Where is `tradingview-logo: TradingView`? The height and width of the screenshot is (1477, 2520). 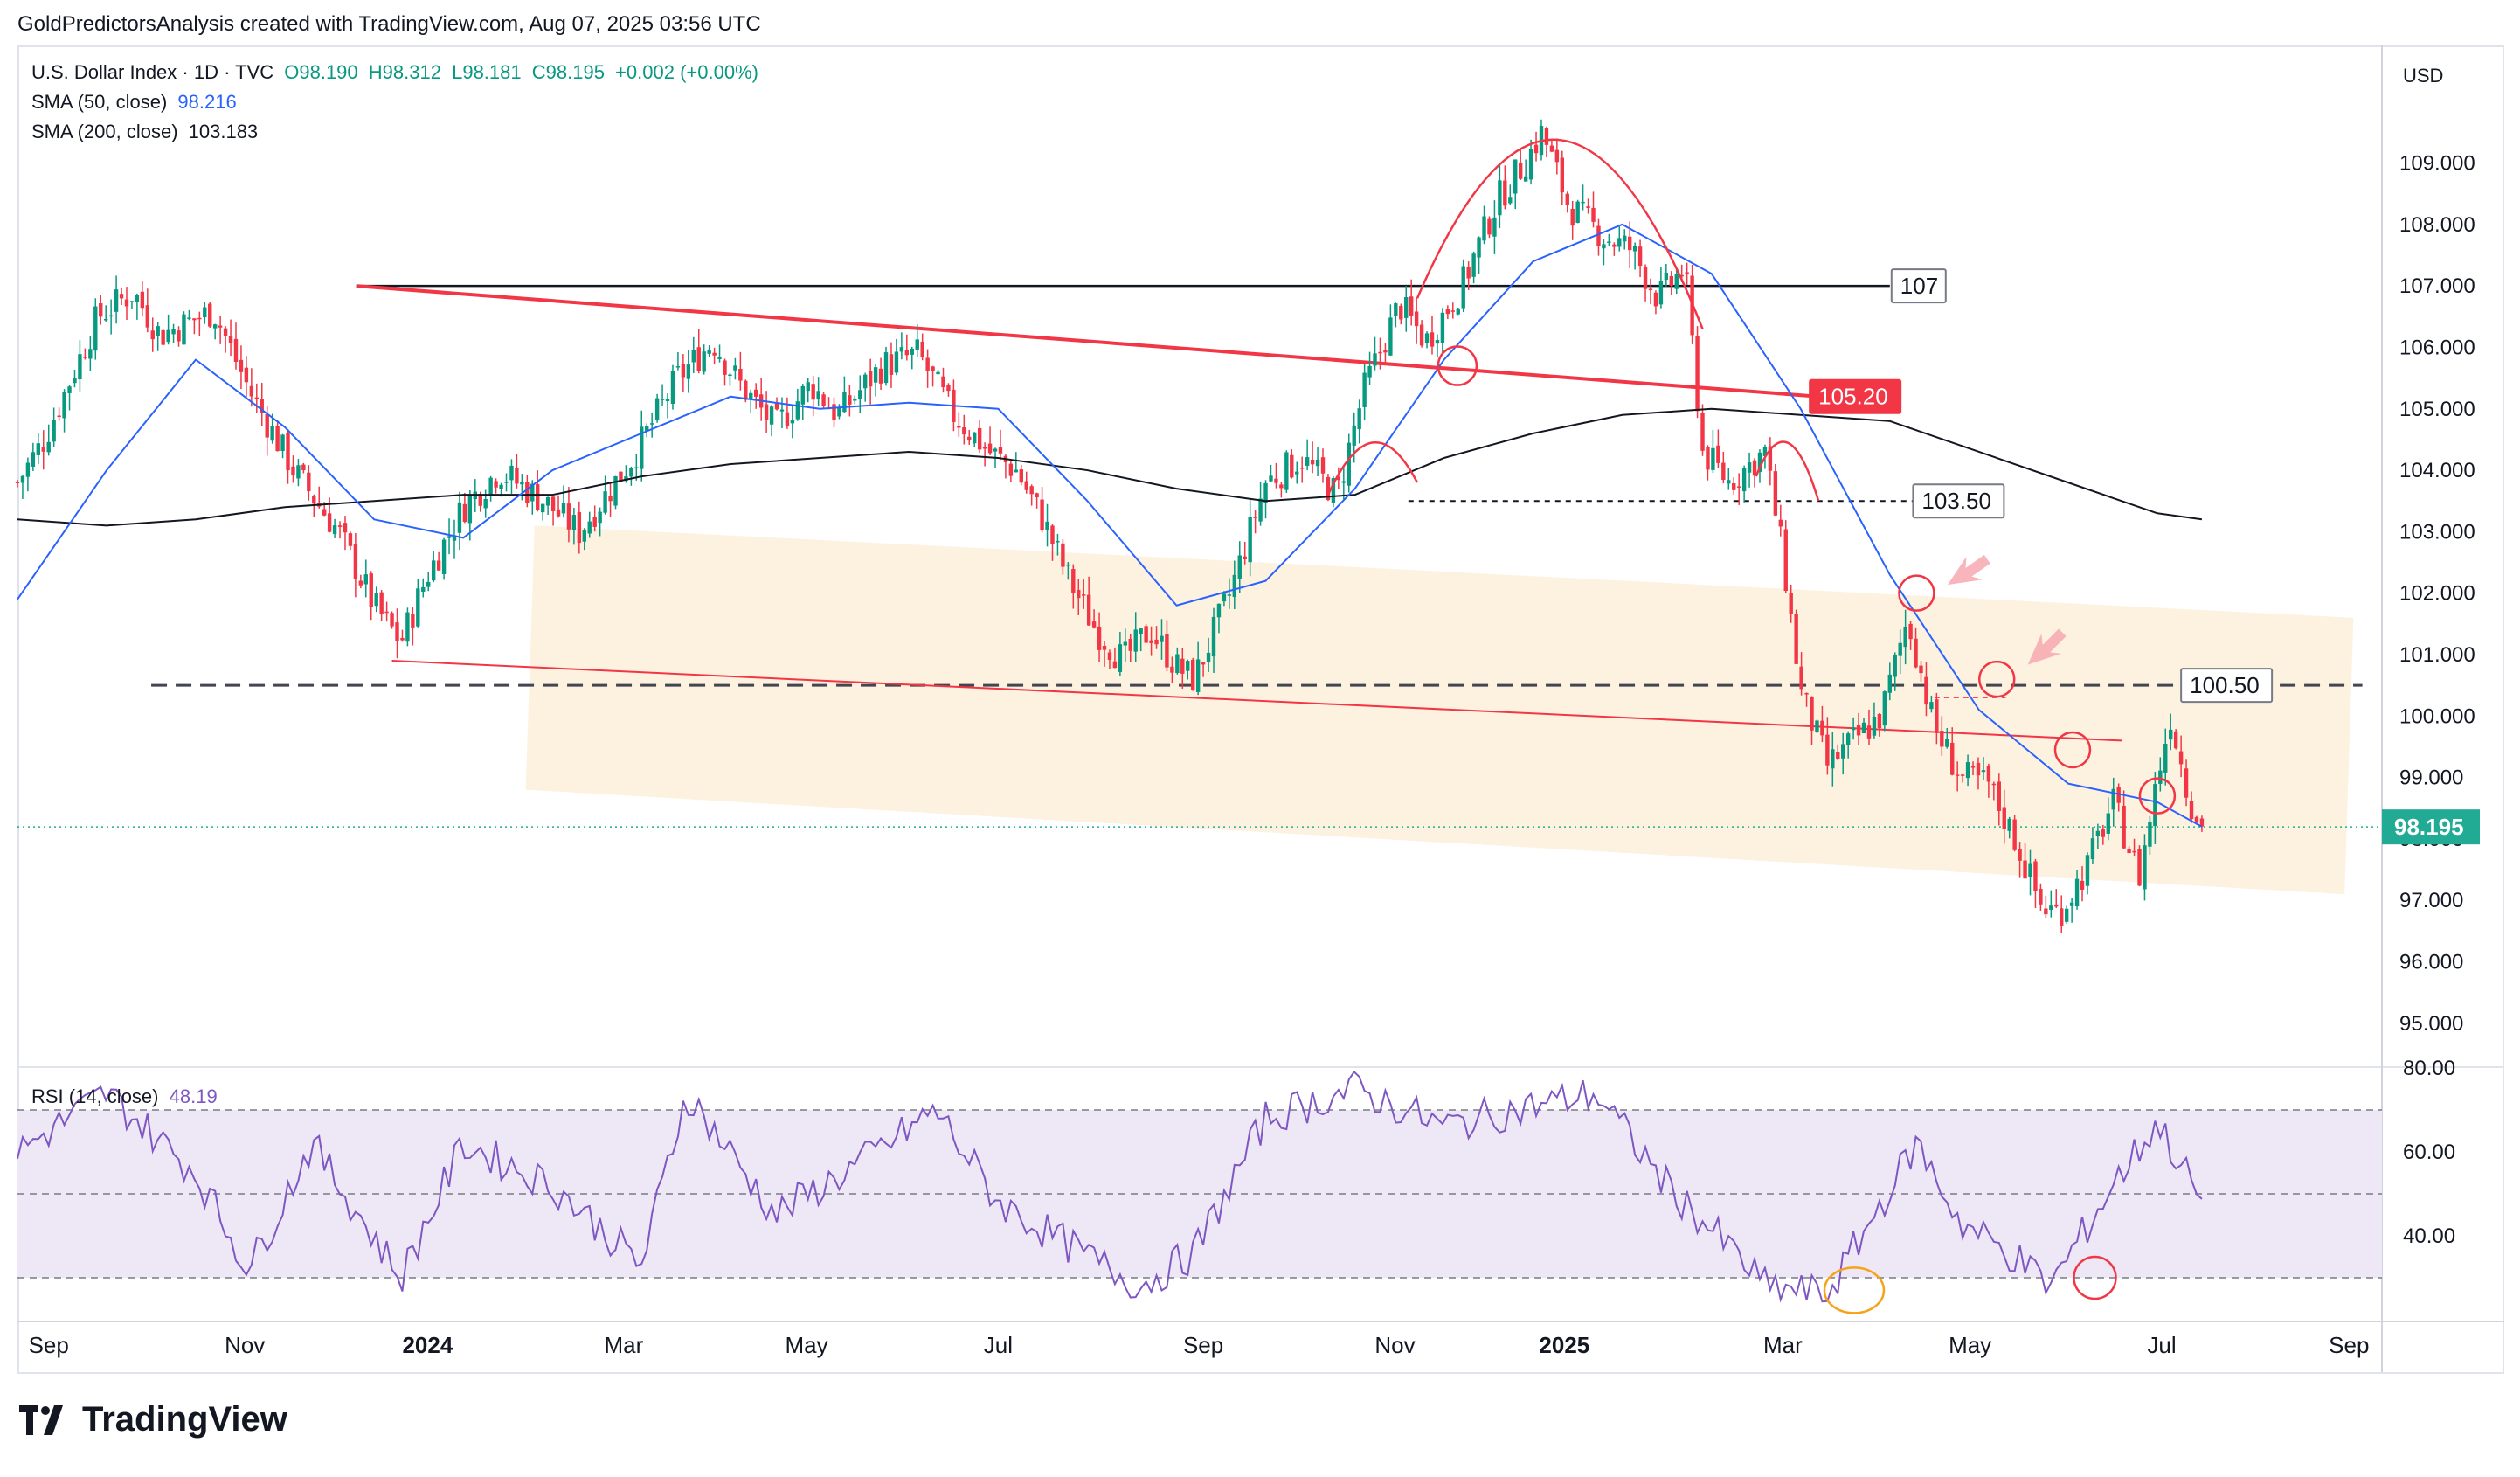 tradingview-logo: TradingView is located at coordinates (153, 1419).